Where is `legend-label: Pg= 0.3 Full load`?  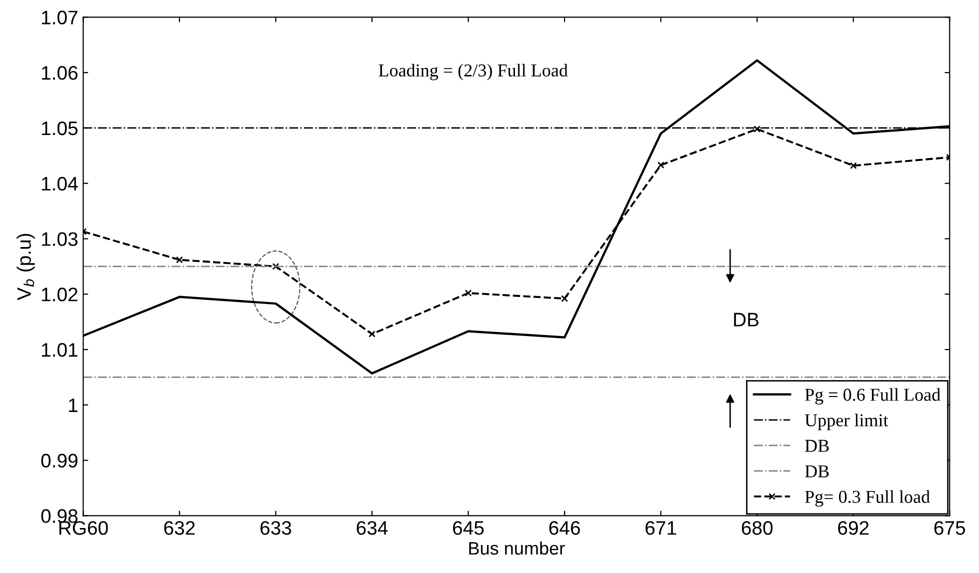 legend-label: Pg= 0.3 Full load is located at coordinates (867, 498).